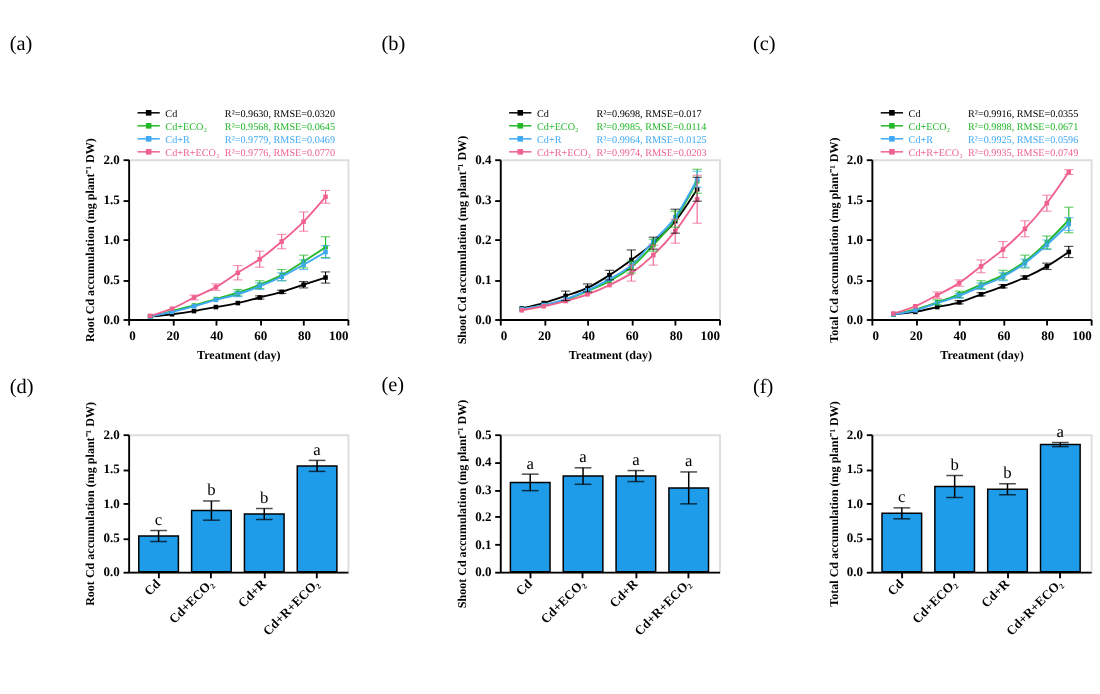  What do you see at coordinates (21, 44) in the screenshot?
I see `chart-title: (a)` at bounding box center [21, 44].